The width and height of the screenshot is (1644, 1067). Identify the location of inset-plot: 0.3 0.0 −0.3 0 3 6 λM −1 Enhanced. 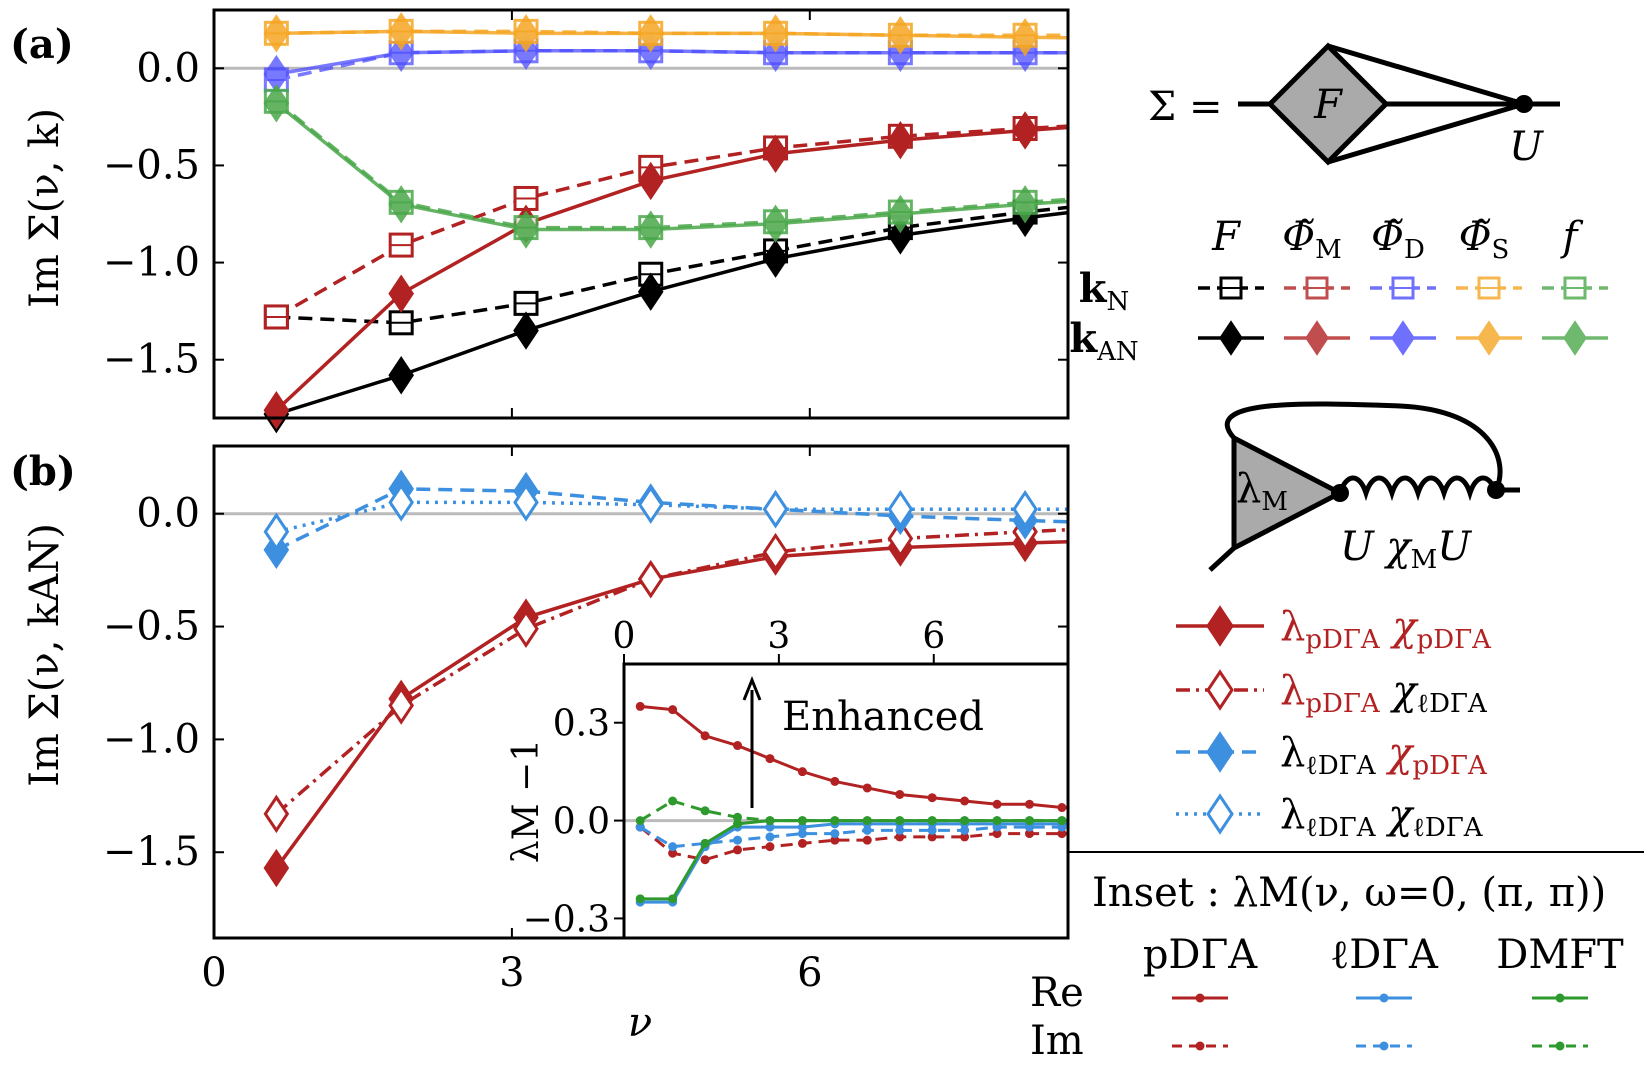
(788, 778).